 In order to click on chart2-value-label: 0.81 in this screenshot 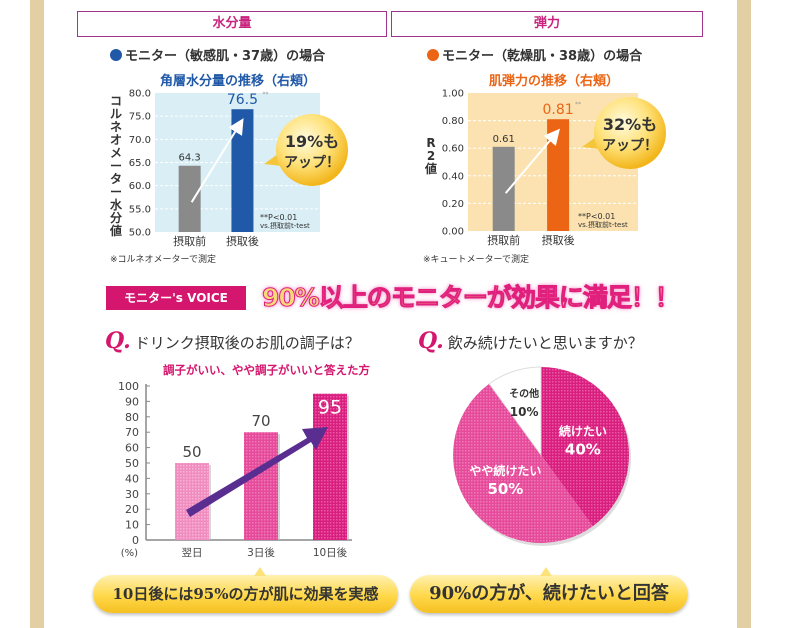, I will do `click(558, 110)`.